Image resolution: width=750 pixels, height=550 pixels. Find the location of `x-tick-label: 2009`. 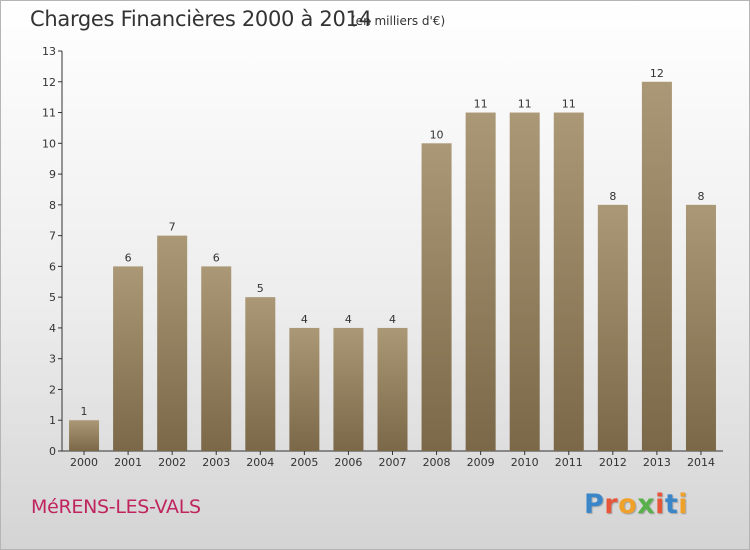

x-tick-label: 2009 is located at coordinates (481, 462).